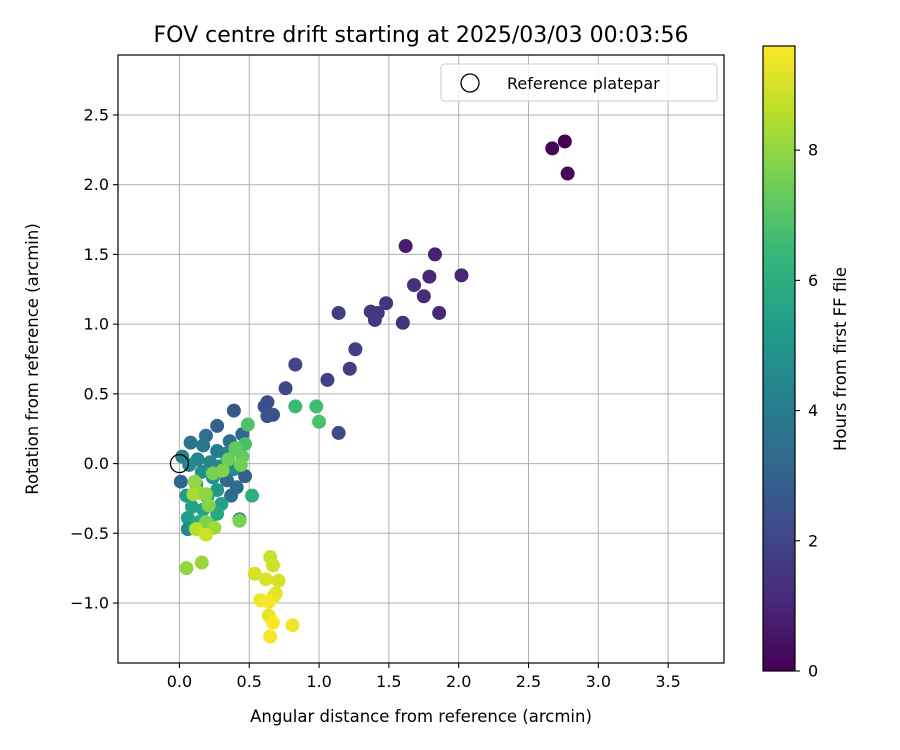  What do you see at coordinates (89, 603) in the screenshot?
I see `y-tick-label: −1.0` at bounding box center [89, 603].